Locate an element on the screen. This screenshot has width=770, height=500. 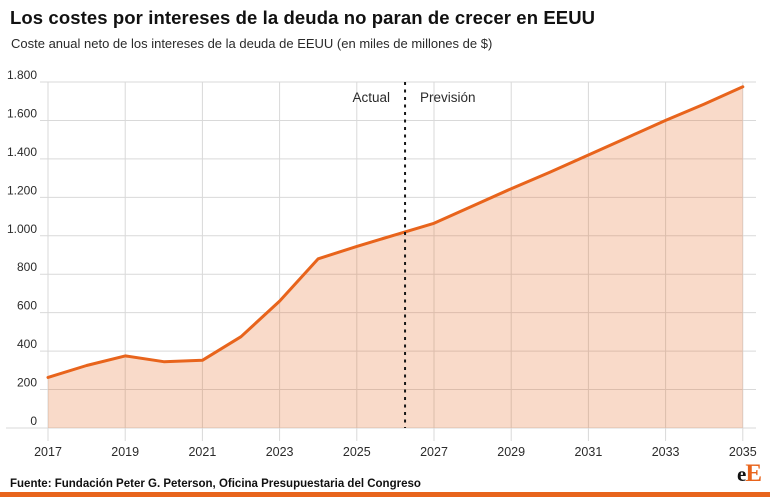
y-axis-tick-label: 0 is located at coordinates (33, 421).